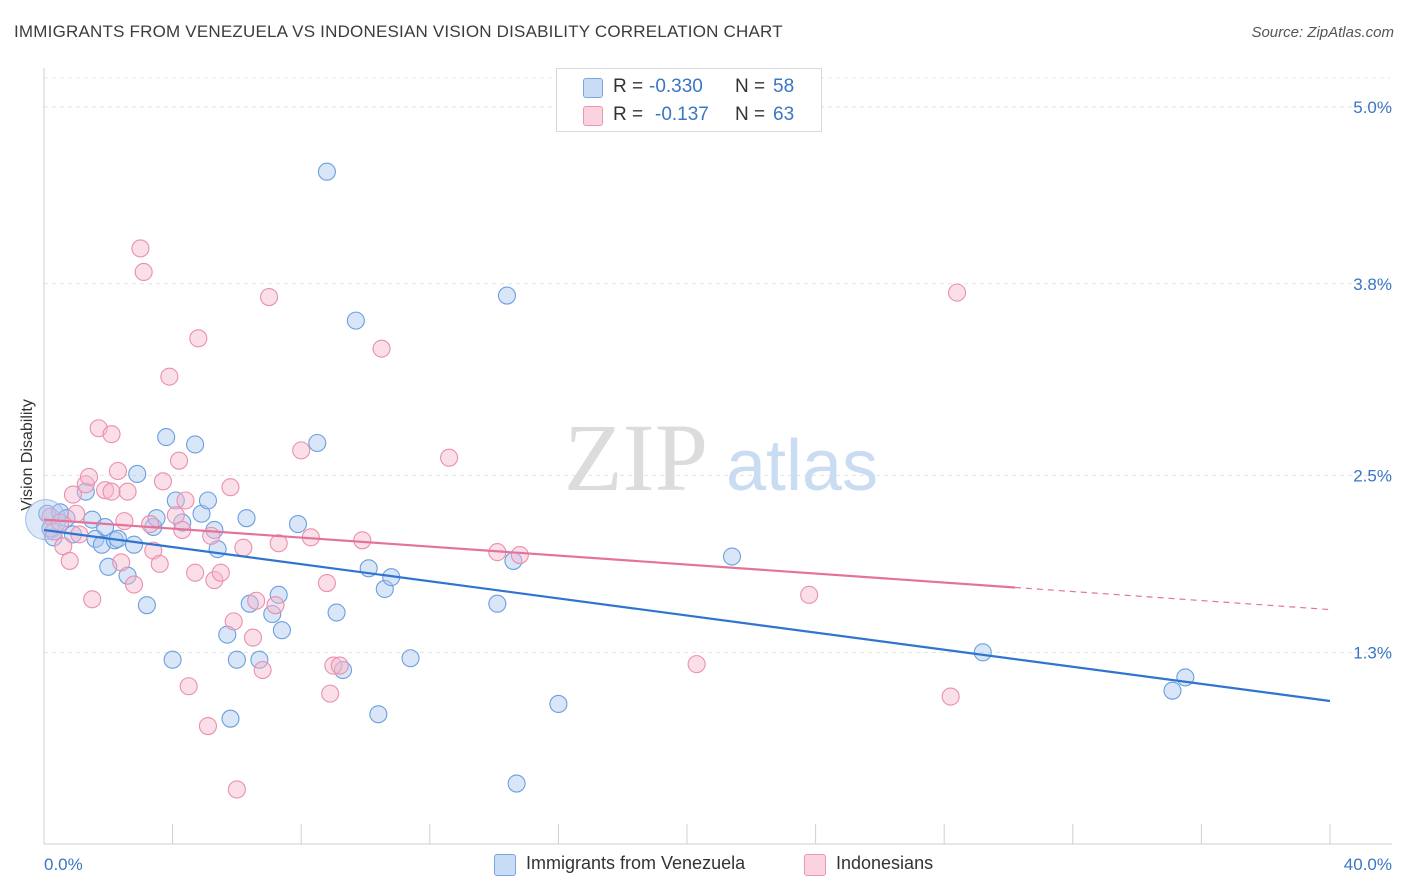  What do you see at coordinates (636, 863) in the screenshot?
I see `legend-label-venezuela: Immigrants from Venezuela` at bounding box center [636, 863].